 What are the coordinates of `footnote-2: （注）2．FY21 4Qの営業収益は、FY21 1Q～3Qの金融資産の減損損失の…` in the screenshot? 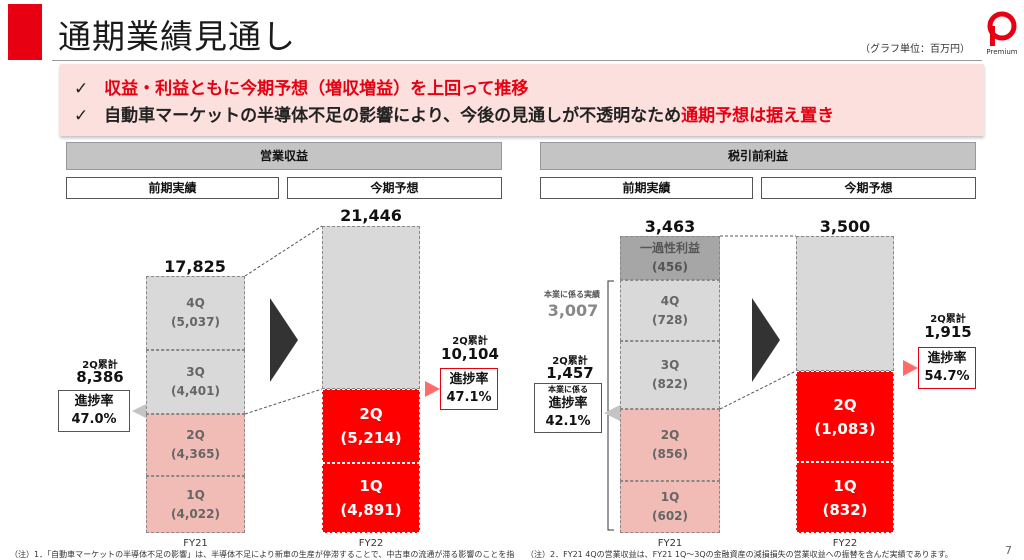 It's located at (739, 554).